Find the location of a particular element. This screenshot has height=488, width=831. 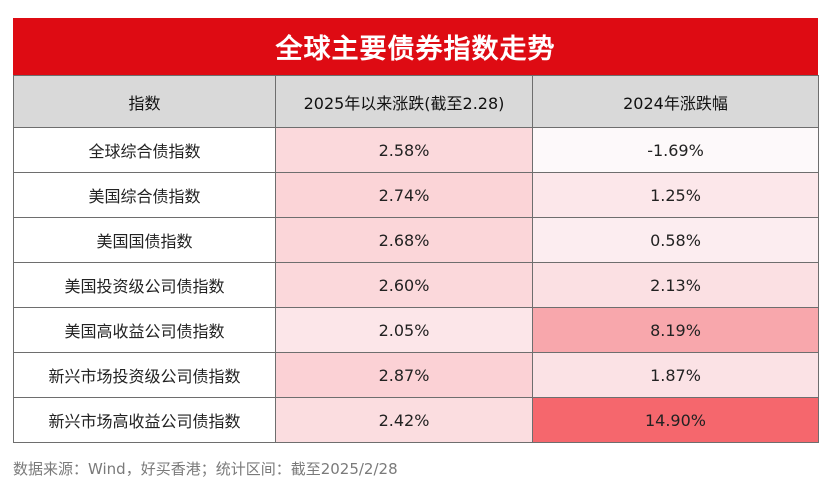

table-header-row: 指数 2025年以来涨跌(截至2.28) 2024年涨跌幅 is located at coordinates (416, 101).